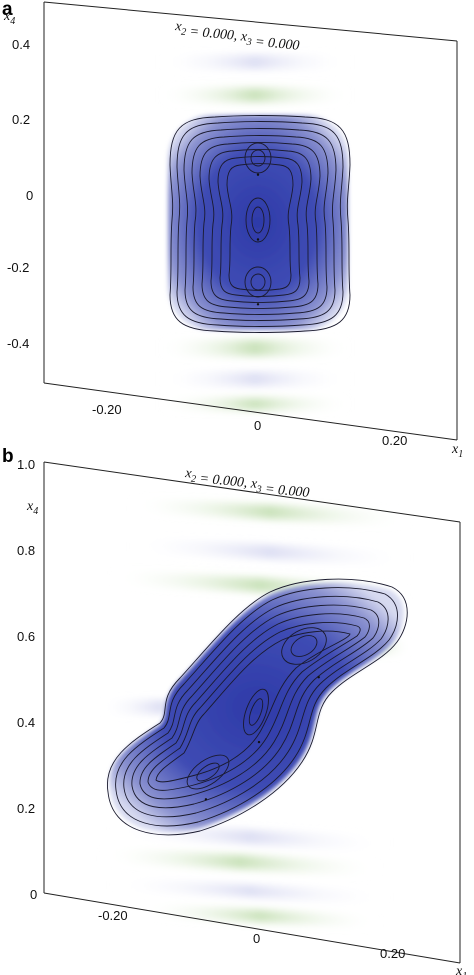 The height and width of the screenshot is (975, 474). I want to click on panel-a-label: a, so click(7, 10).